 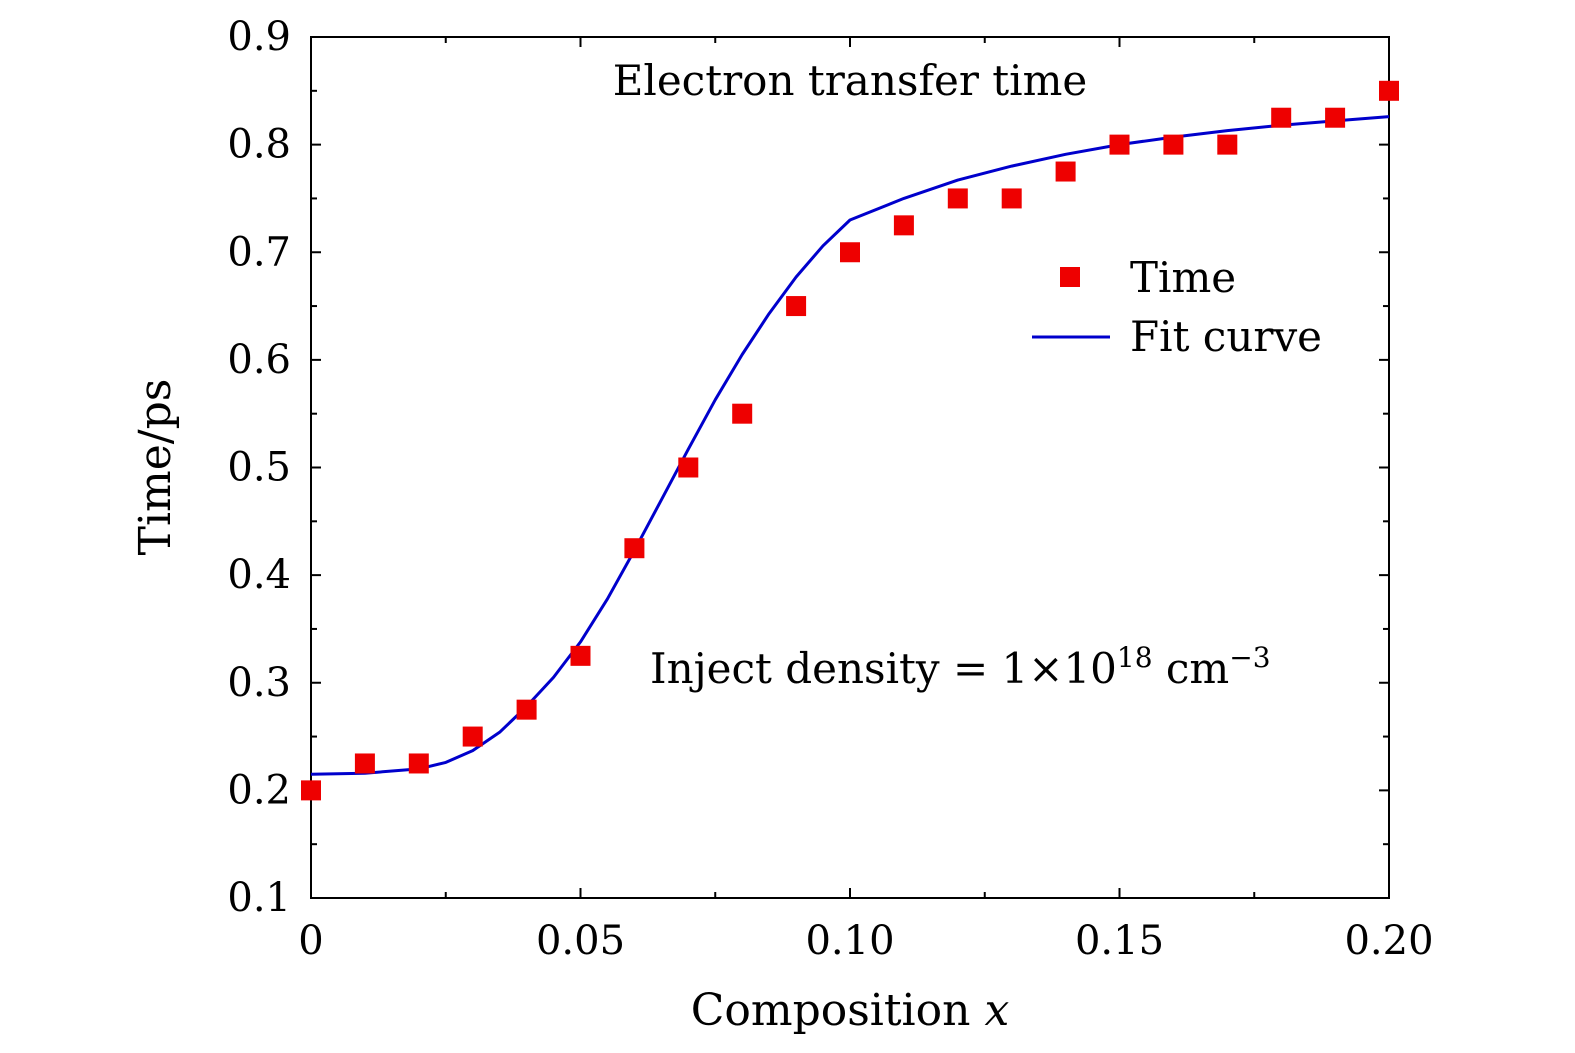 What do you see at coordinates (259, 360) in the screenshot?
I see `y-tick-label: 0.6` at bounding box center [259, 360].